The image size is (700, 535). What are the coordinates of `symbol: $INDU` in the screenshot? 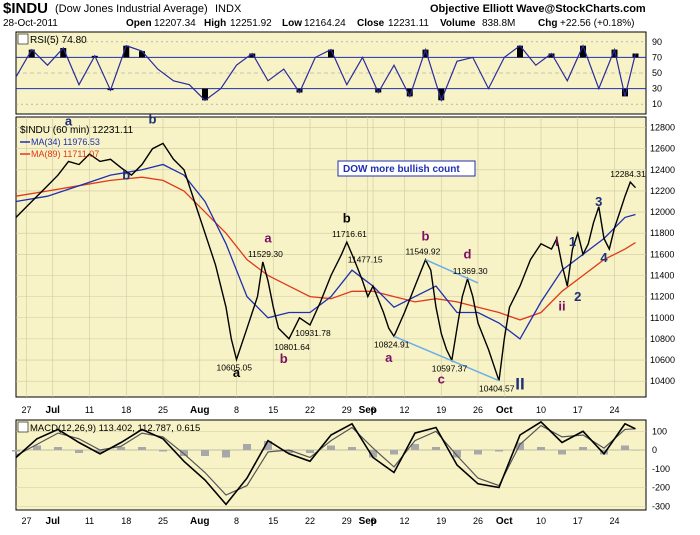 It's located at (25, 8).